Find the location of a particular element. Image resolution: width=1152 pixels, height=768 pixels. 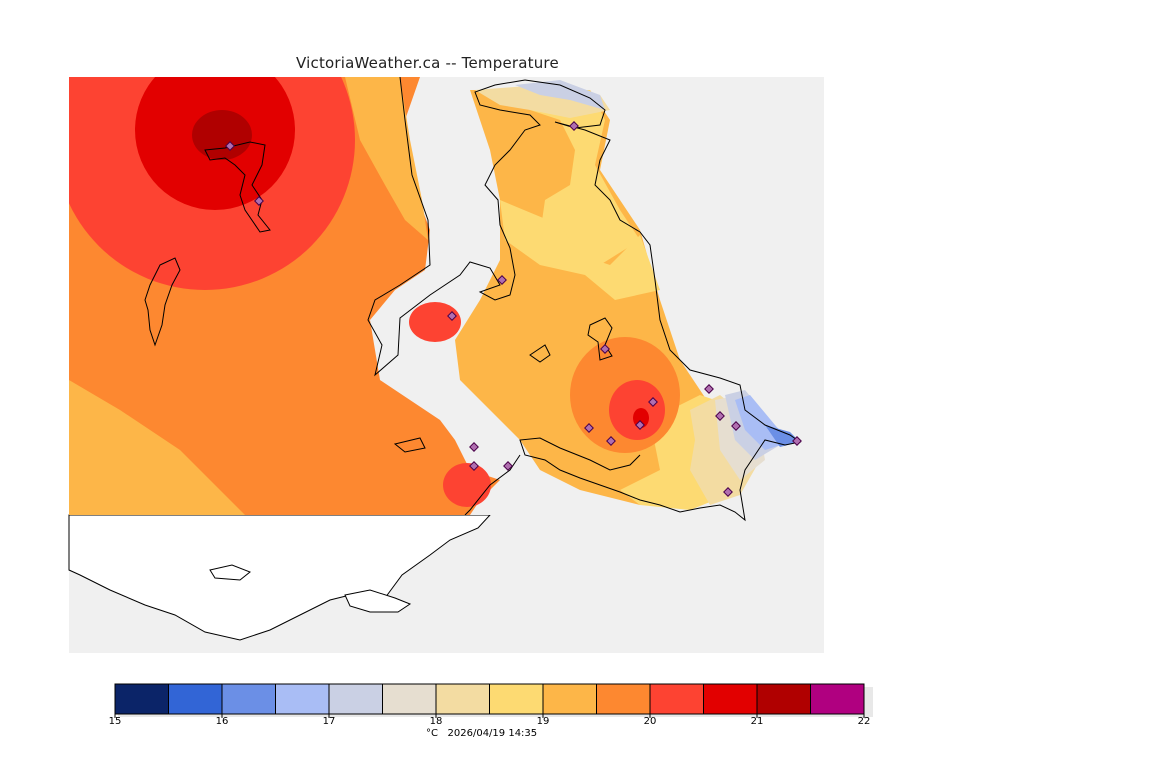

mainland-landmass is located at coordinates (280, 577).